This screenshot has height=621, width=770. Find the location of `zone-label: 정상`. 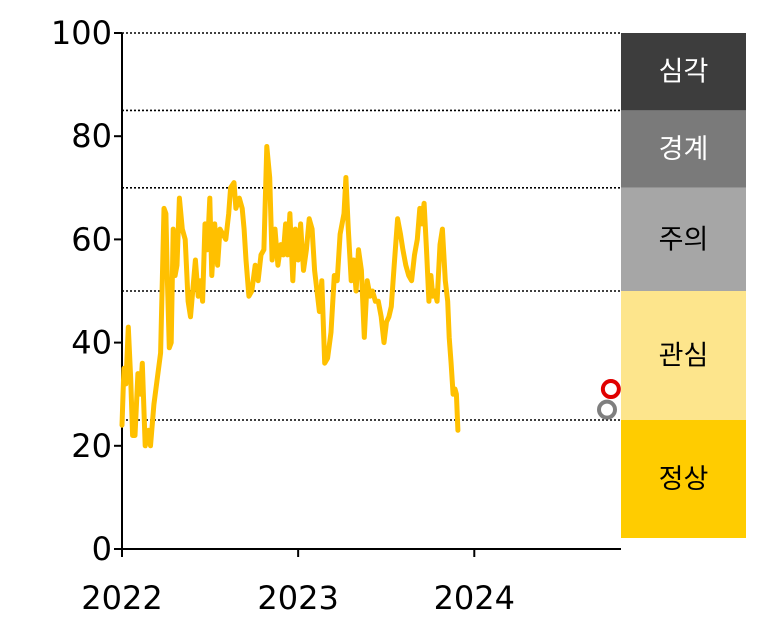

zone-label: 정상 is located at coordinates (684, 479).